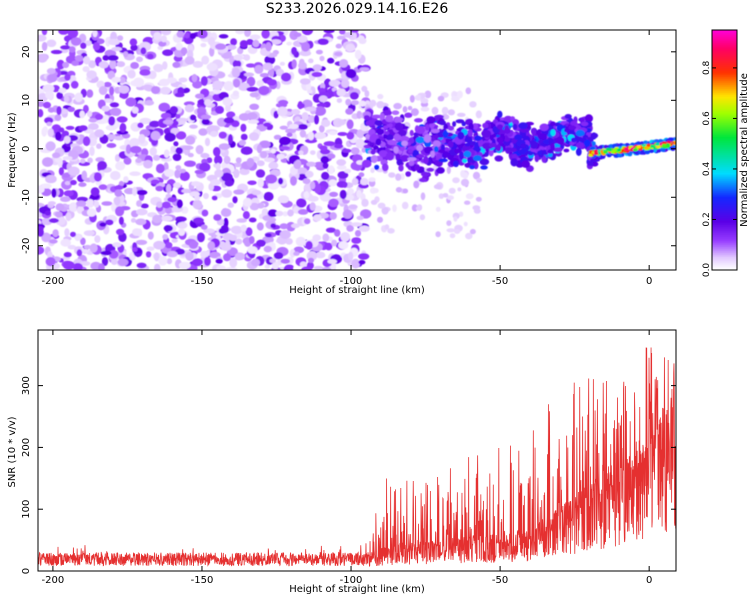  Describe the element at coordinates (53, 580) in the screenshot. I see `x-tick-label: -200` at that location.